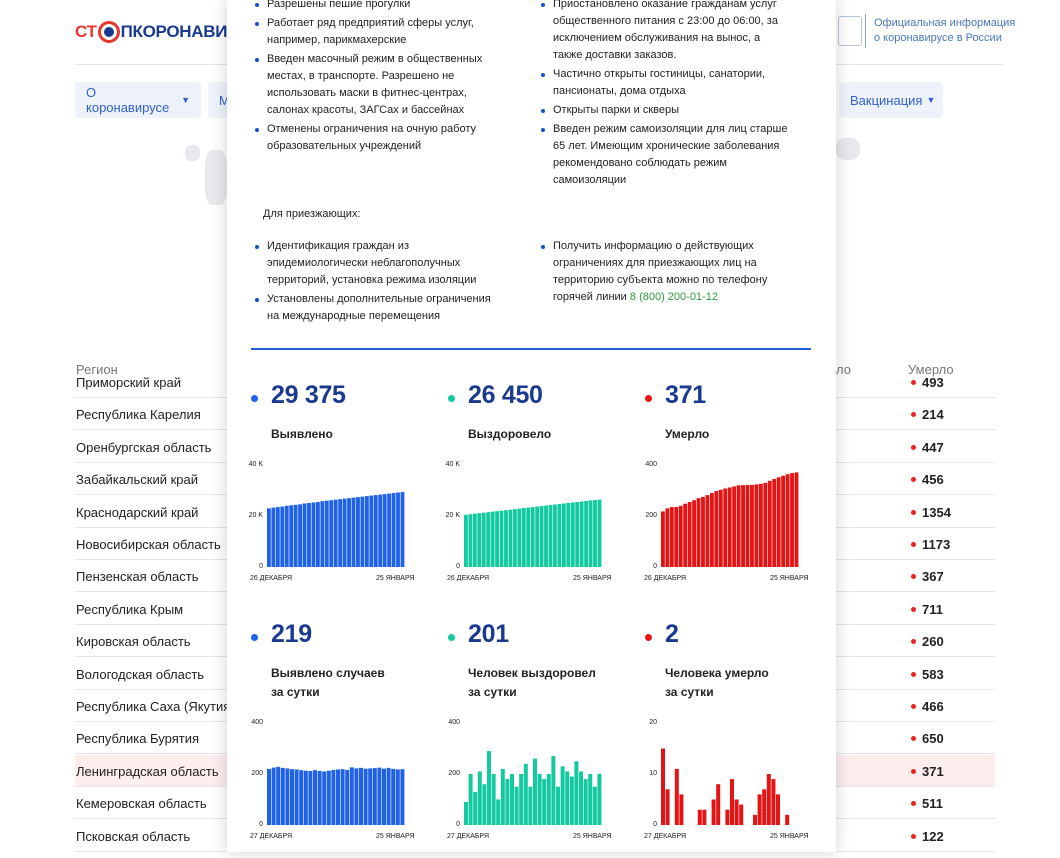  What do you see at coordinates (291, 634) in the screenshot?
I see `stat-number: 219` at bounding box center [291, 634].